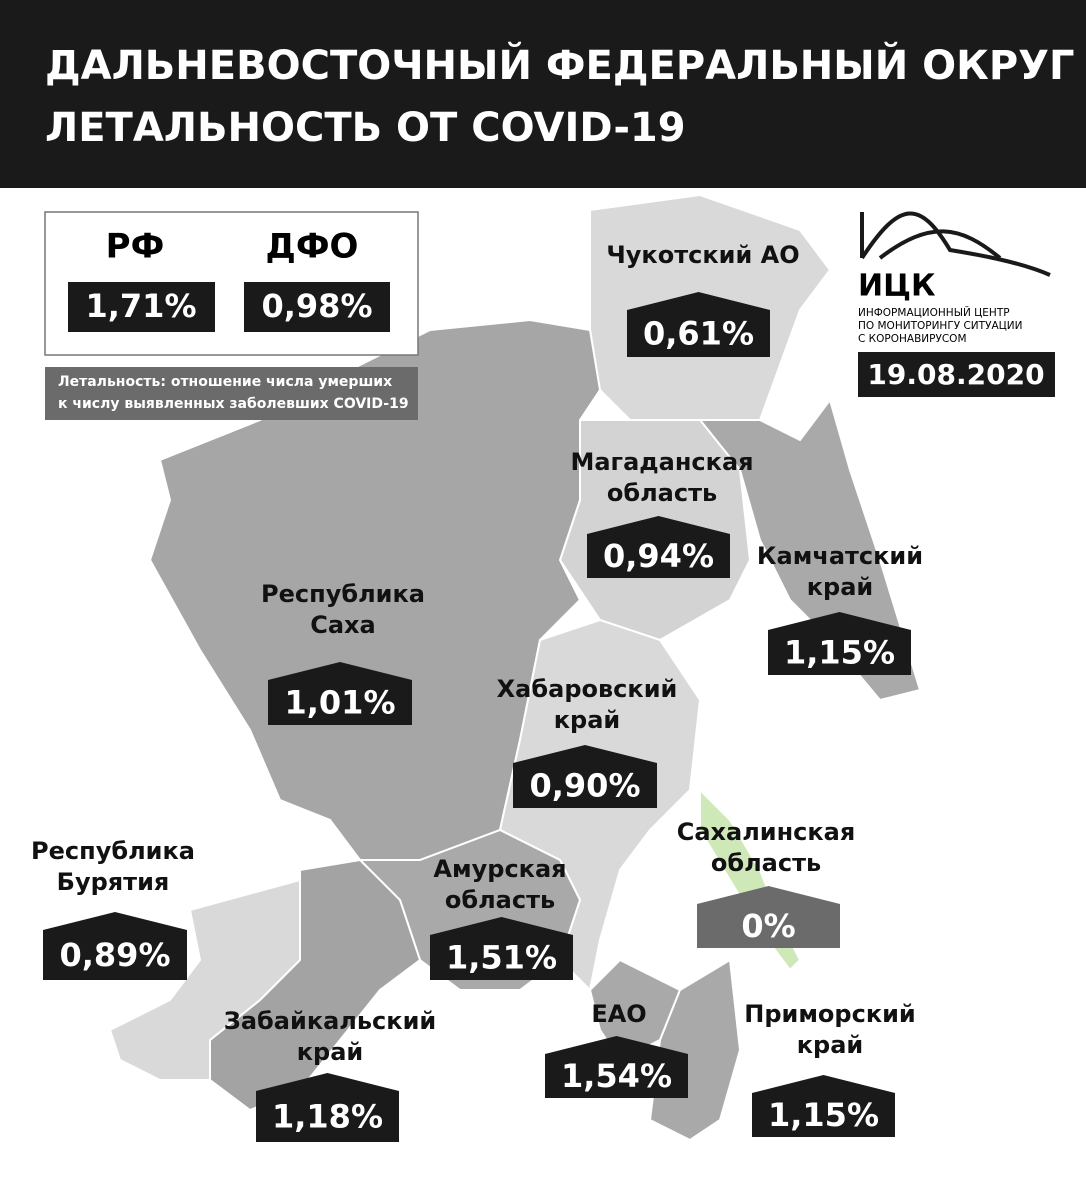 Image resolution: width=1086 pixels, height=1204 pixels. Describe the element at coordinates (559, 65) in the screenshot. I see `title: ДАЛЬНЕВОСТОЧНЫЙ ФЕДЕРАЛЬНЫЙ ОКРУГ` at that location.